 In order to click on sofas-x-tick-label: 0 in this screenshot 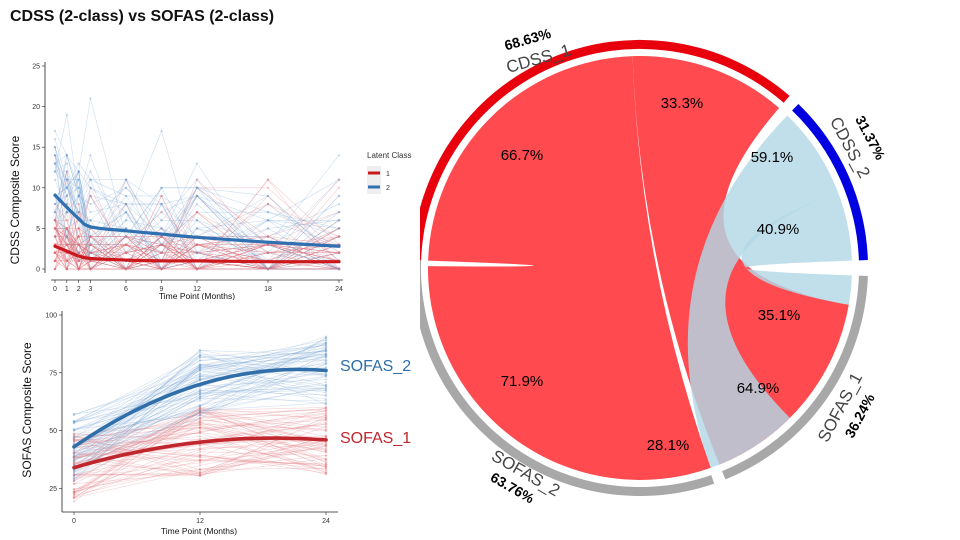, I will do `click(74, 521)`.